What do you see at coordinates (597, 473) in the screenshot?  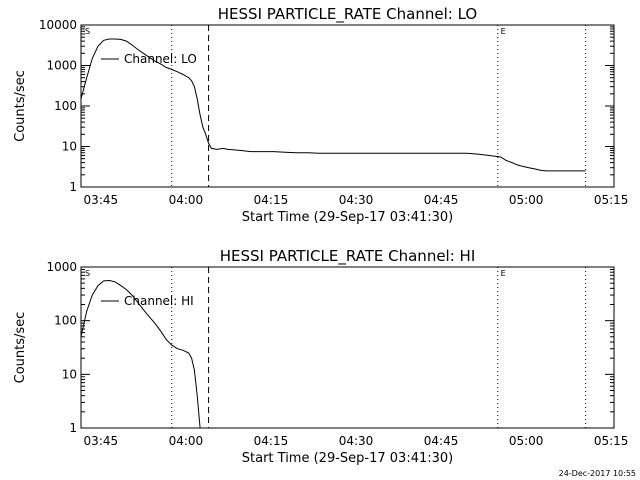 I see `footer-timestamp: 24-Dec-2017 10:55` at bounding box center [597, 473].